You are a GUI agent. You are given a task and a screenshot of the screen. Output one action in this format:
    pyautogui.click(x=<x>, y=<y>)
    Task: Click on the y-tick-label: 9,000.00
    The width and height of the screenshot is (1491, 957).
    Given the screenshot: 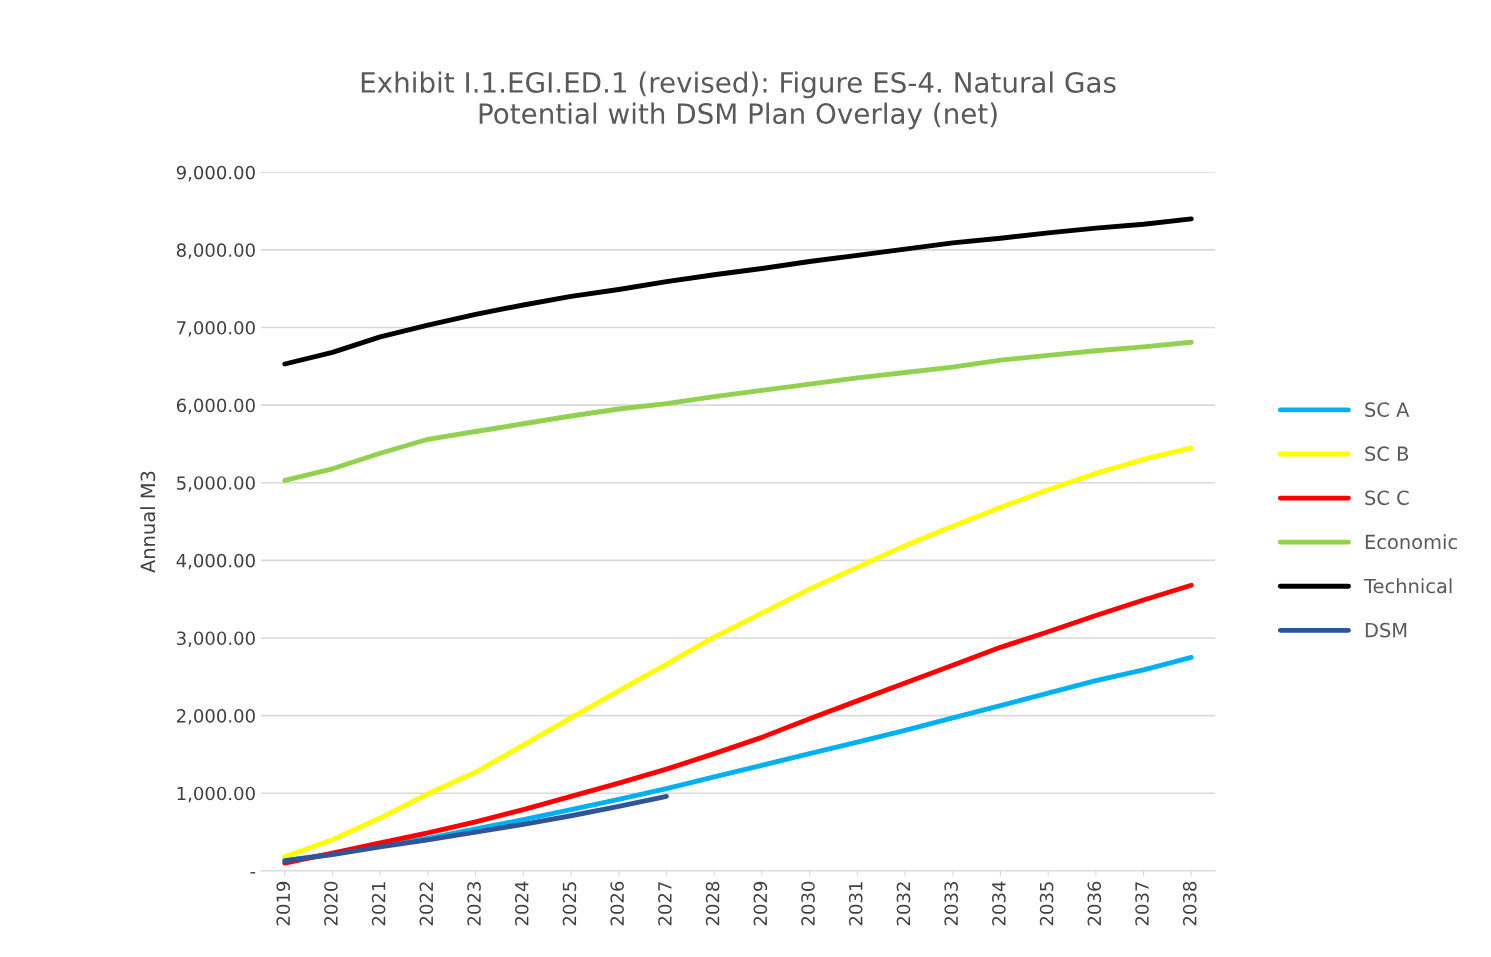 What is the action you would take?
    pyautogui.click(x=215, y=173)
    